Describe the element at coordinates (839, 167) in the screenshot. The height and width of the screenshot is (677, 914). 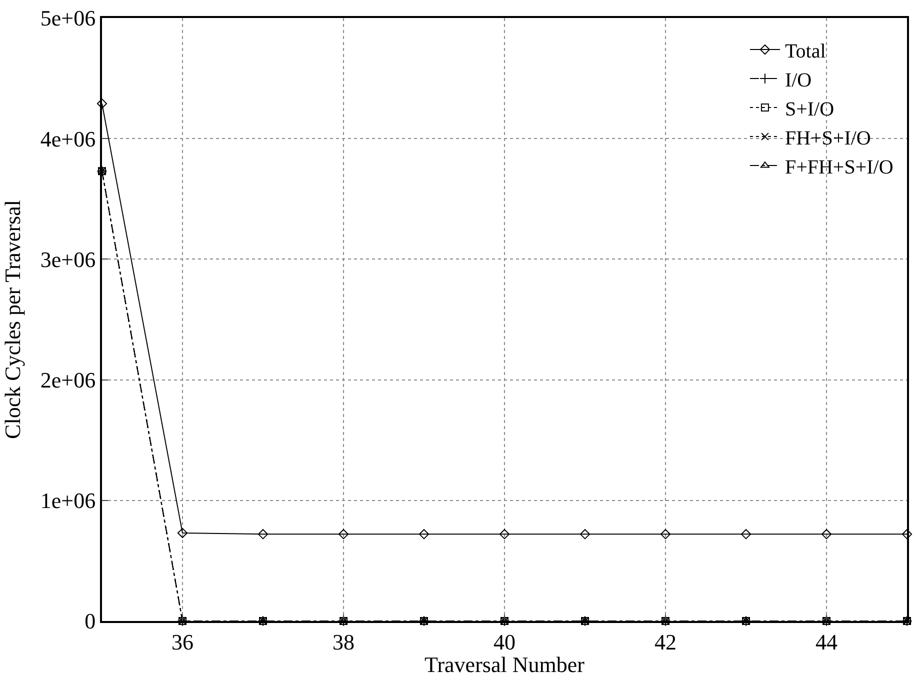
I see `legend-label: F+FH+S+I/O` at that location.